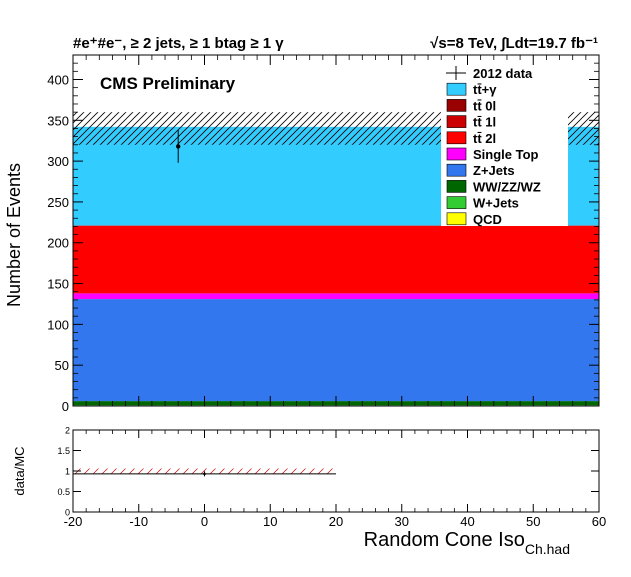 Image resolution: width=631 pixels, height=577 pixels. I want to click on x-tick-label-5: 30, so click(402, 521).